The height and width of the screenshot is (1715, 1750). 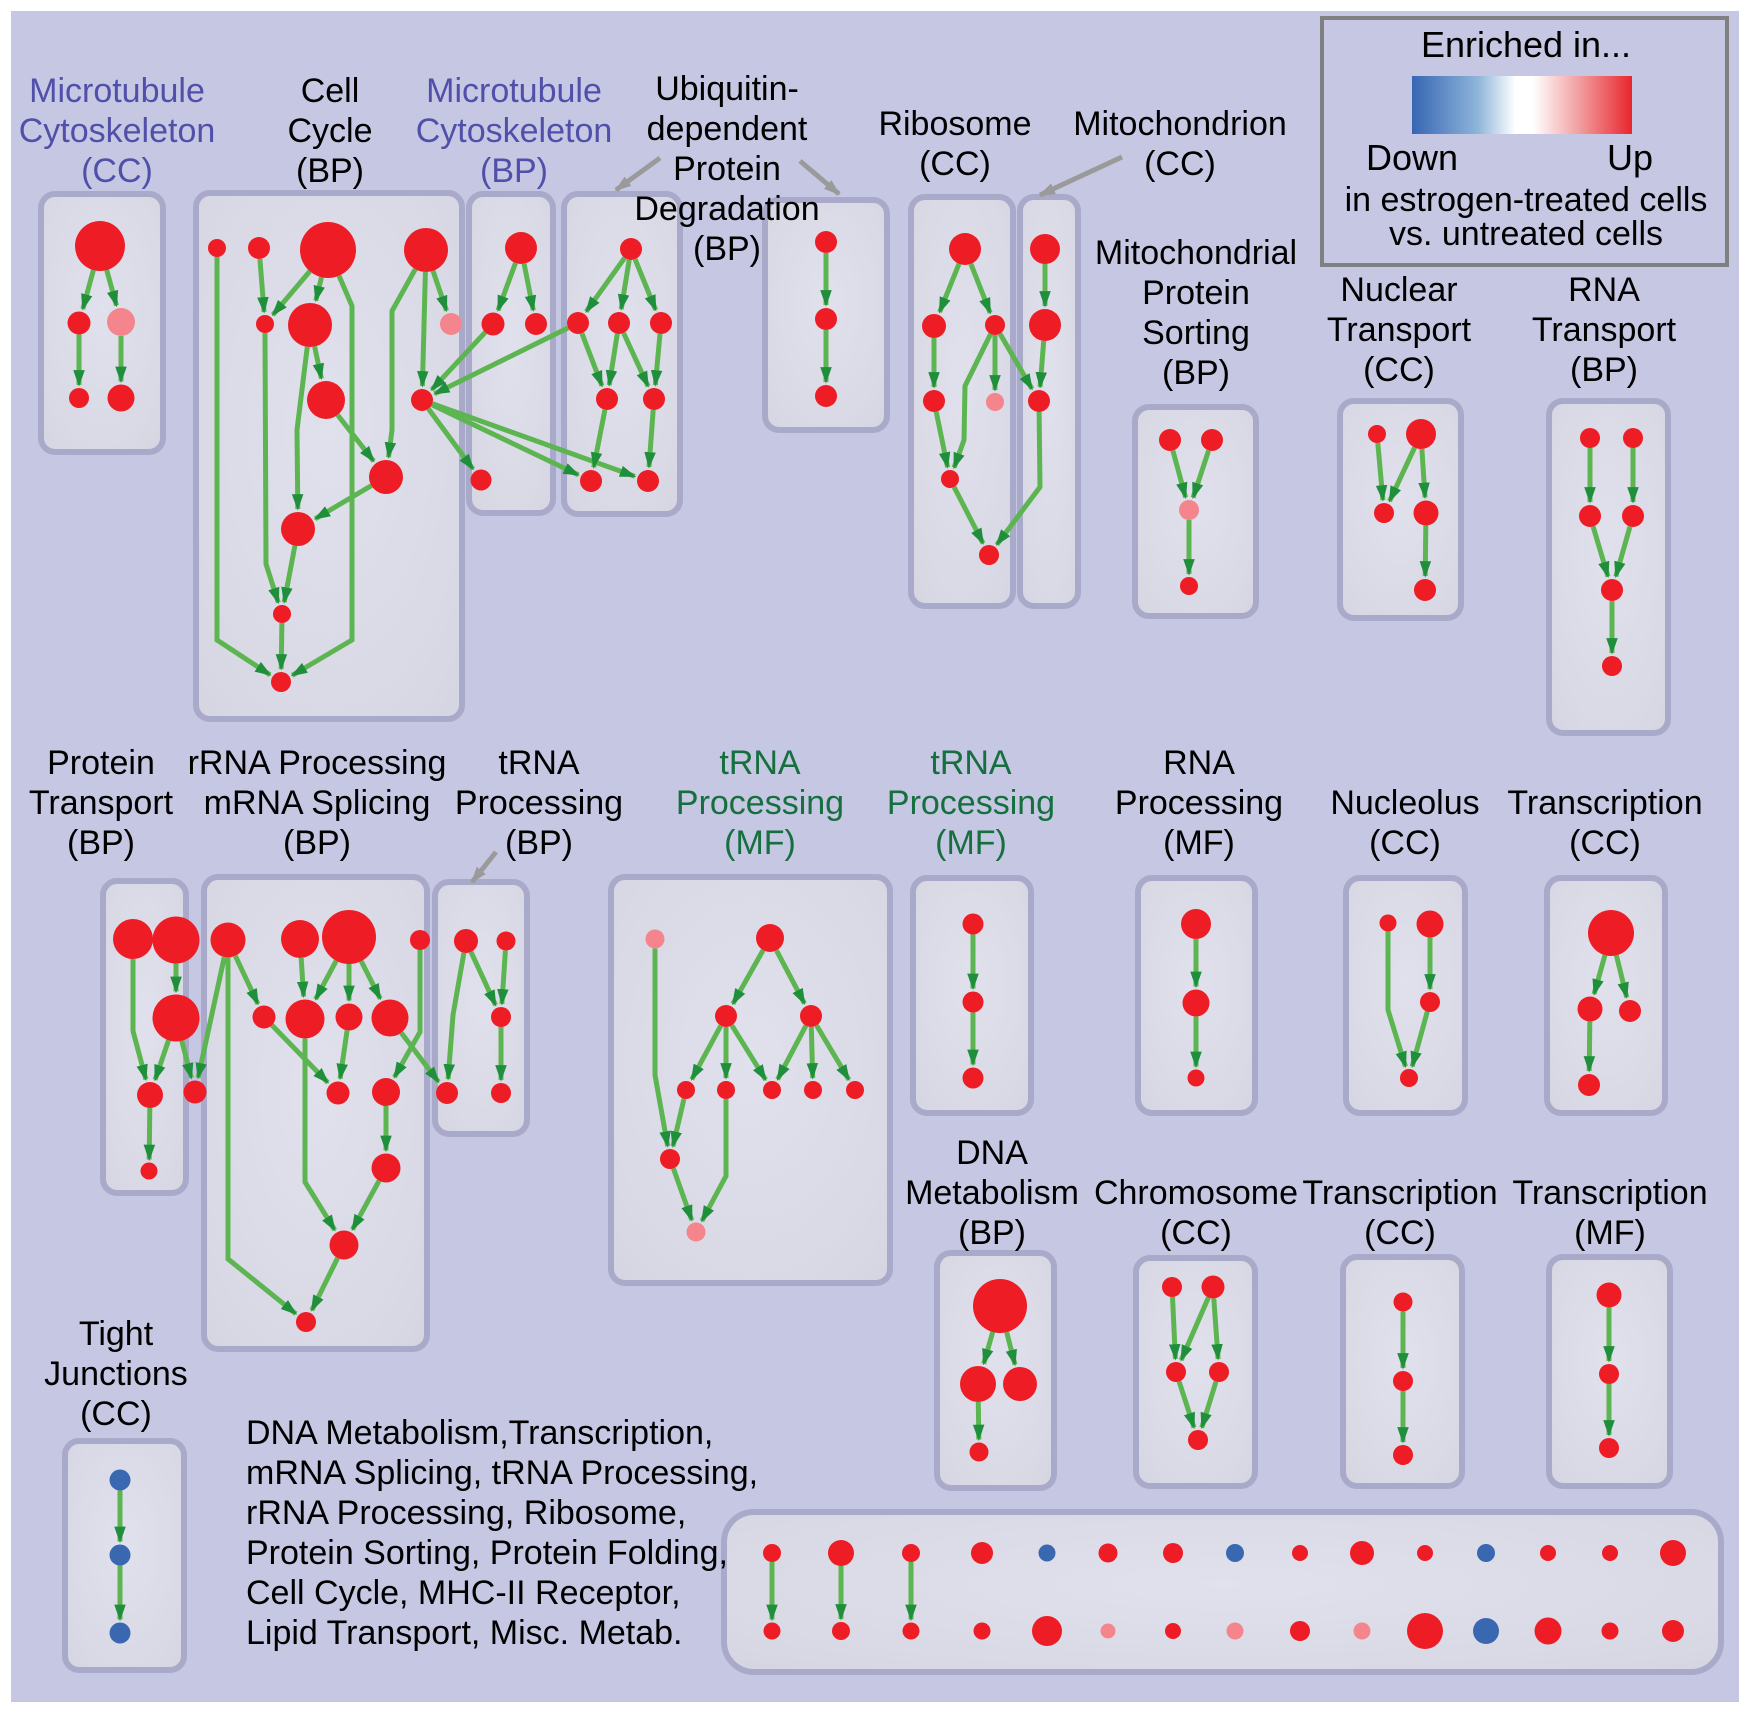 I want to click on svg-text: mRNA Splicing, so click(x=317, y=803).